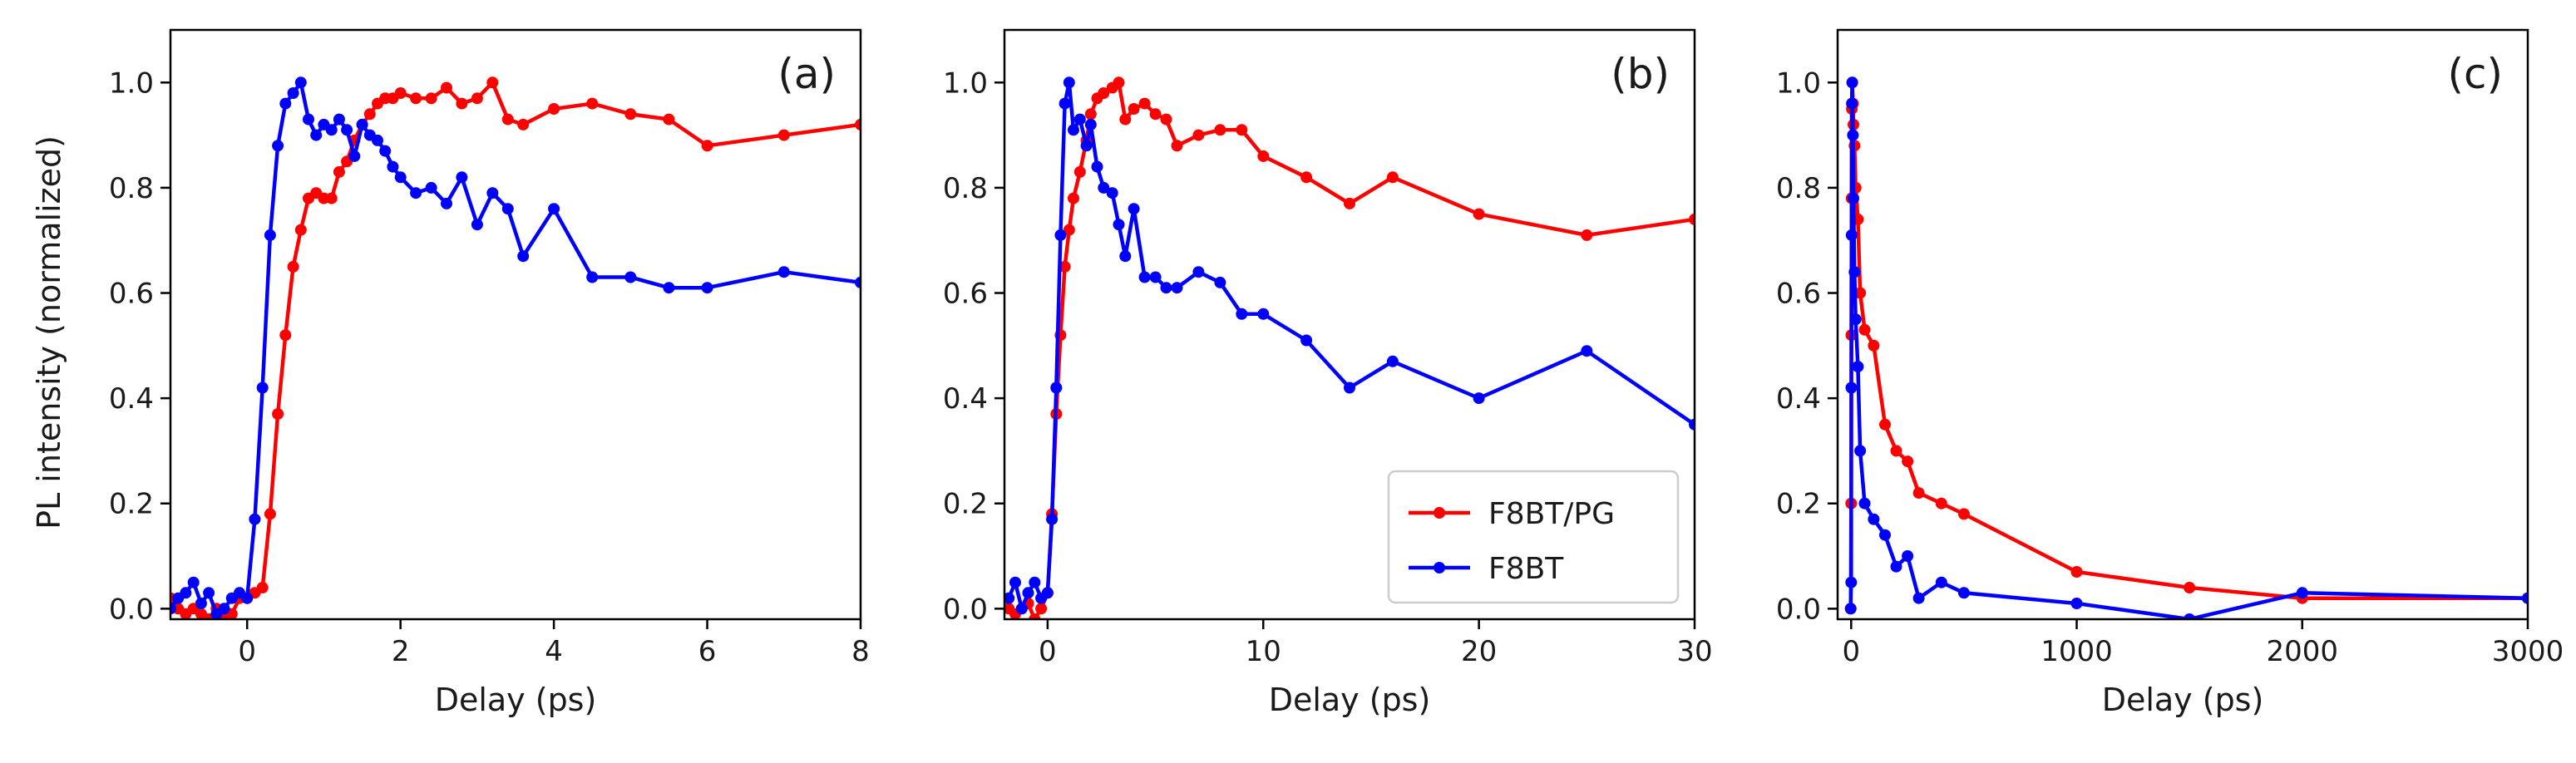 Image resolution: width=2576 pixels, height=763 pixels. I want to click on legend-entry-f8bt: F8BT, so click(1486, 569).